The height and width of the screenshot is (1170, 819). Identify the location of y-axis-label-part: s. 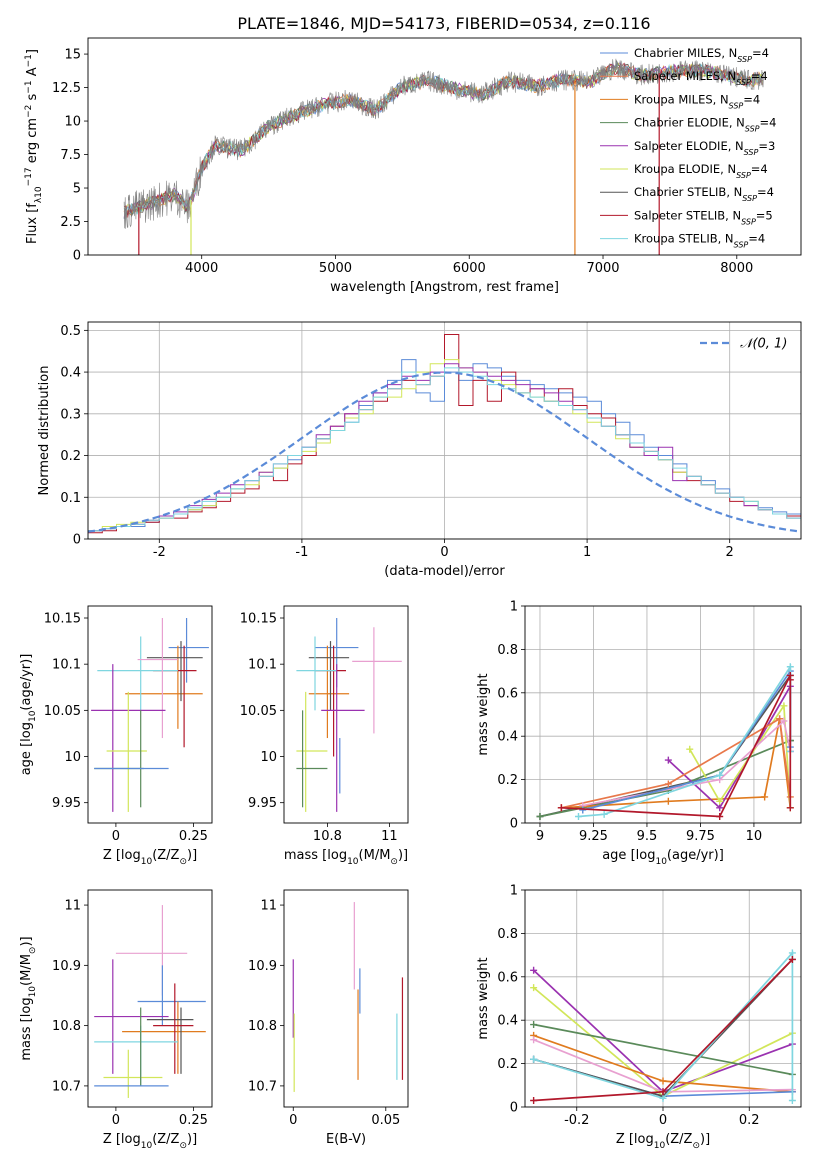
(32, 98).